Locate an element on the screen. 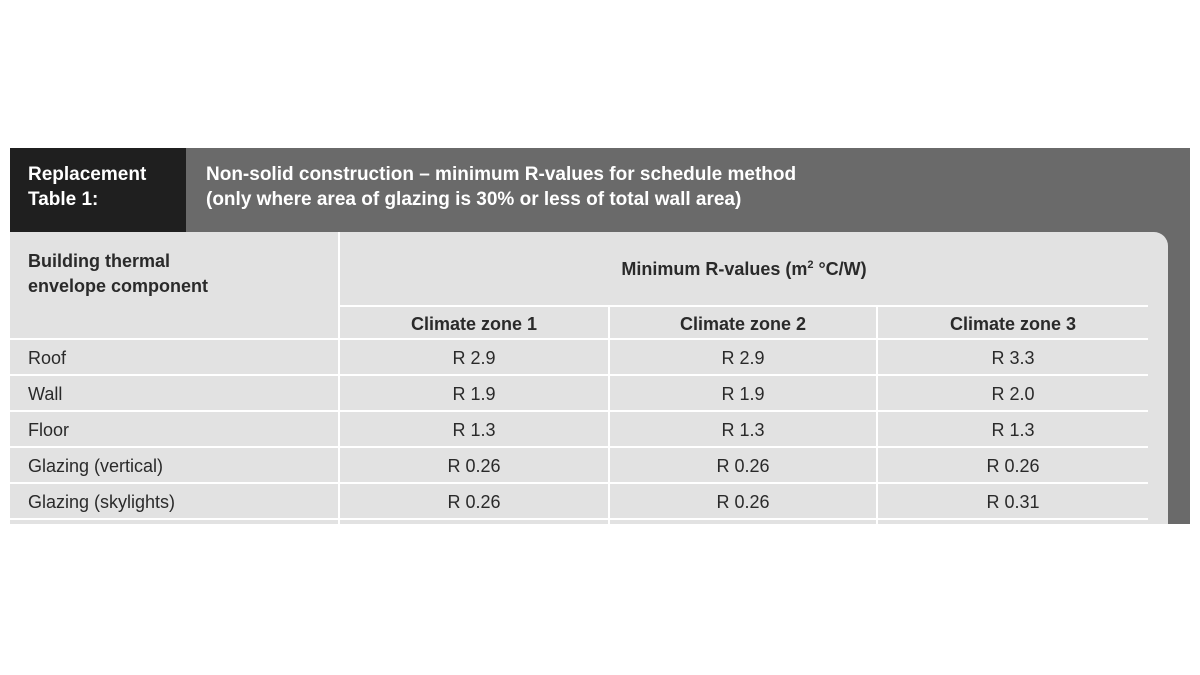  component-header-line1: Building thermal is located at coordinates (99, 261).